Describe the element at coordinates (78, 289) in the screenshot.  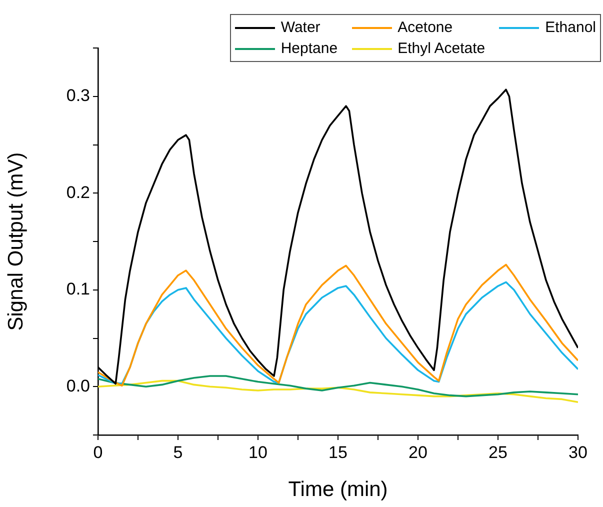
I see `y-tick-label: 0.1` at that location.